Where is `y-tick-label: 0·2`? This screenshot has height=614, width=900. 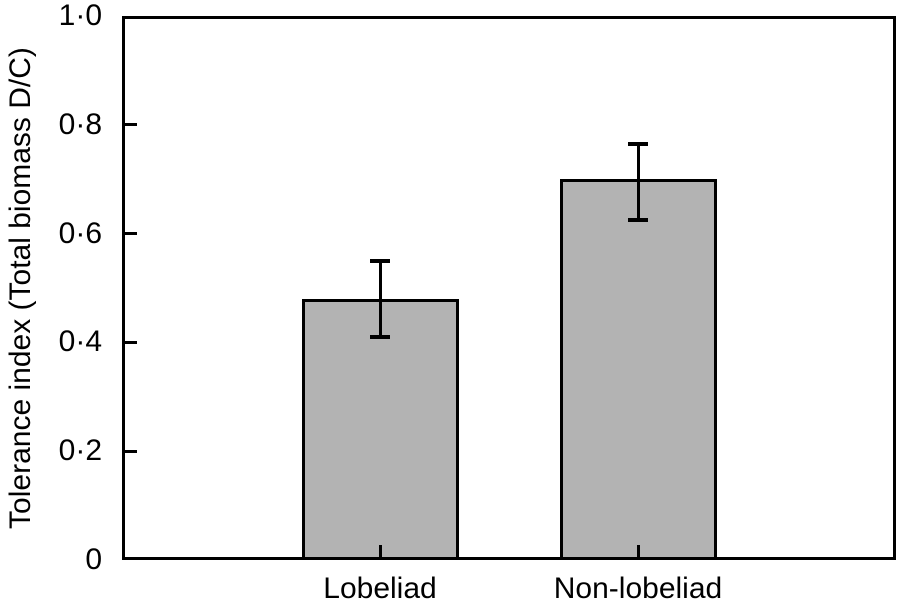 y-tick-label: 0·2 is located at coordinates (80, 451).